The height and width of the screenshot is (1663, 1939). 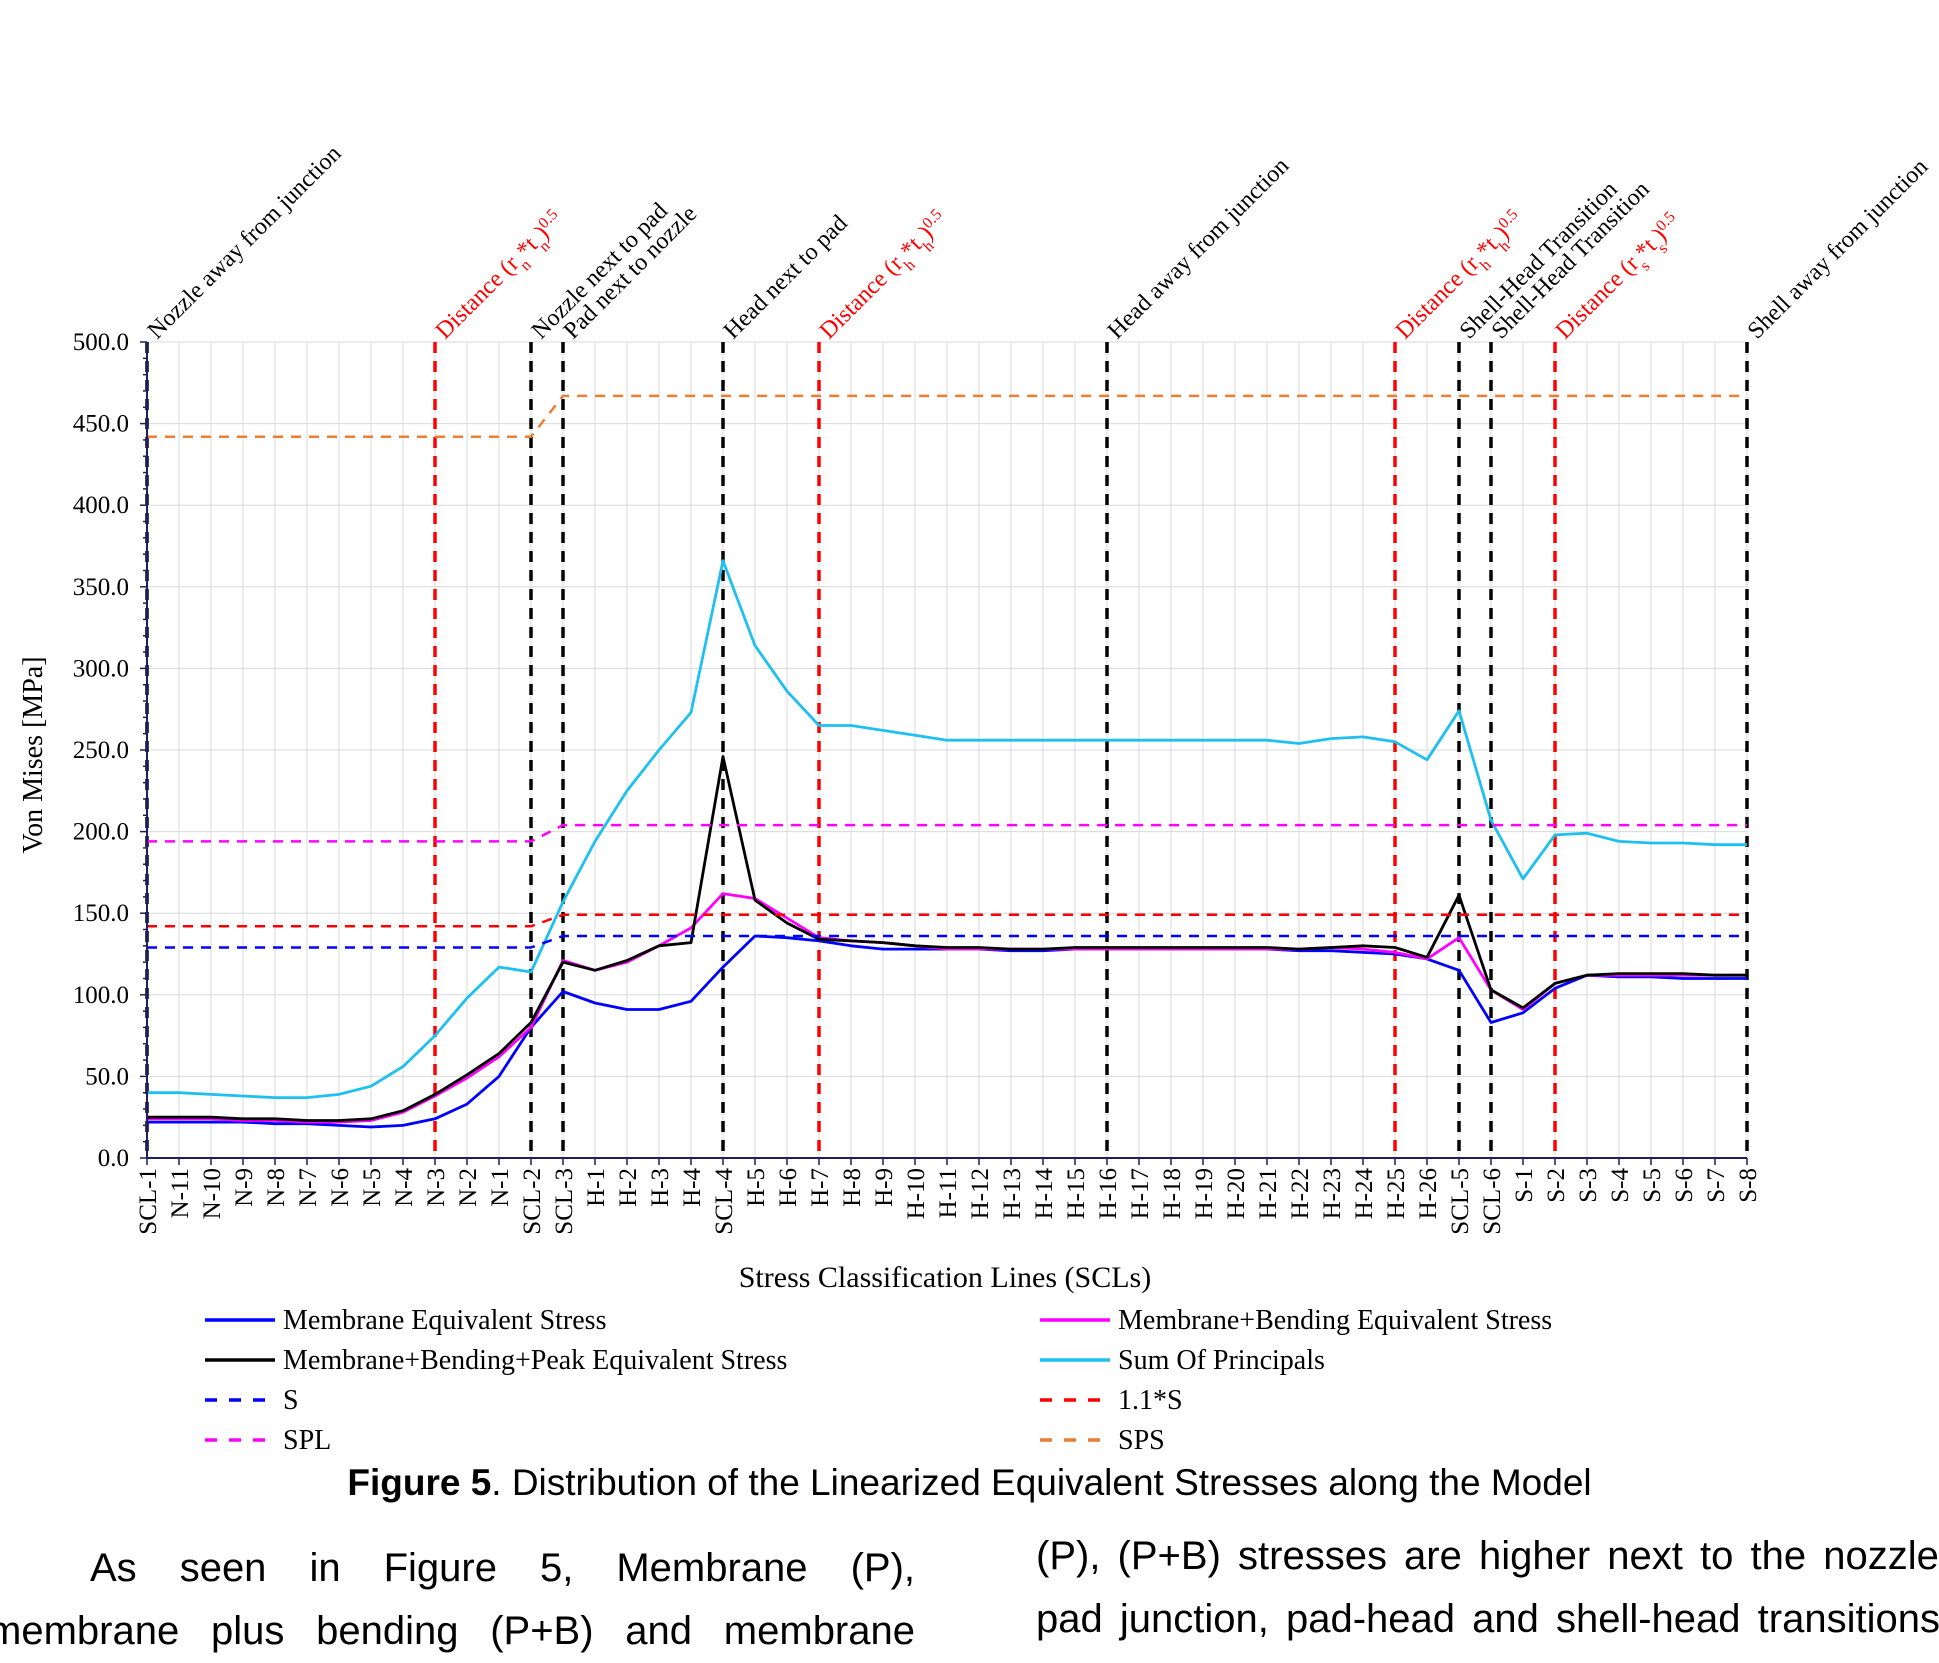 What do you see at coordinates (101, 505) in the screenshot?
I see `y-tick-label: 400.0` at bounding box center [101, 505].